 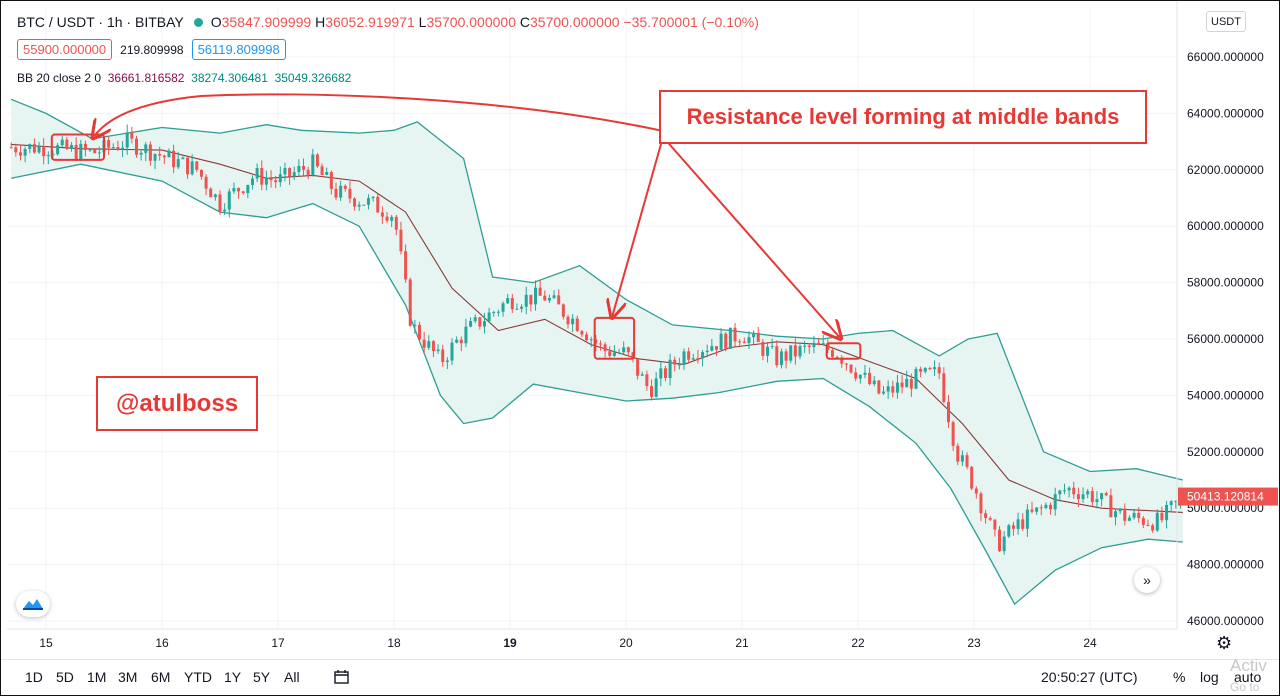 I want to click on range-all-button: All, so click(x=292, y=677).